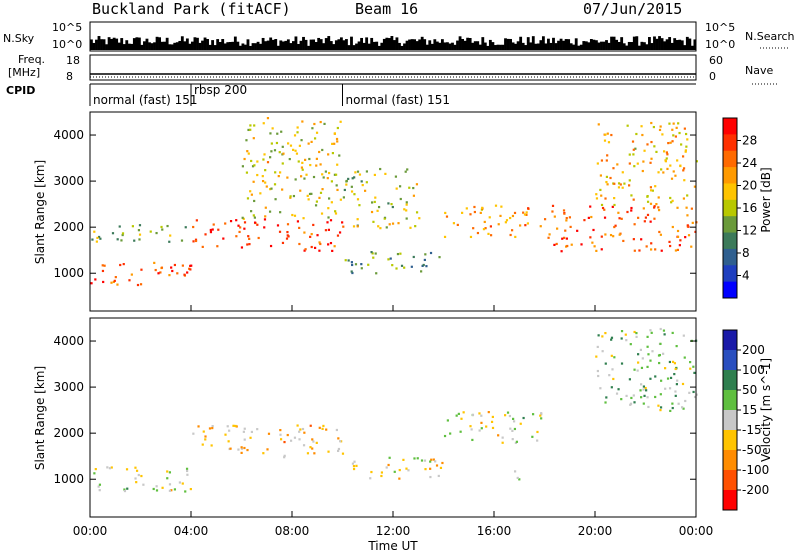 The image size is (800, 554). I want to click on colorbar-swatch, so click(730, 175).